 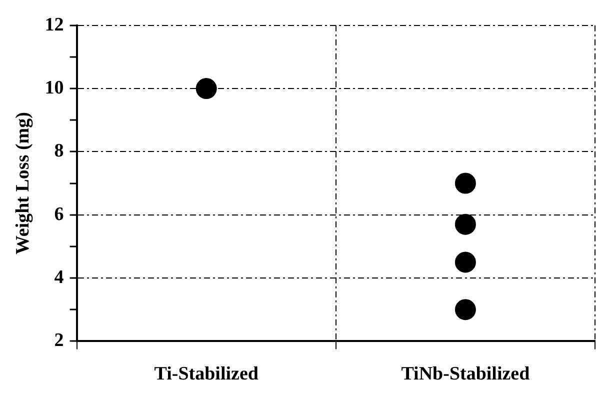 I want to click on y-tick-label: 10, so click(x=54, y=87).